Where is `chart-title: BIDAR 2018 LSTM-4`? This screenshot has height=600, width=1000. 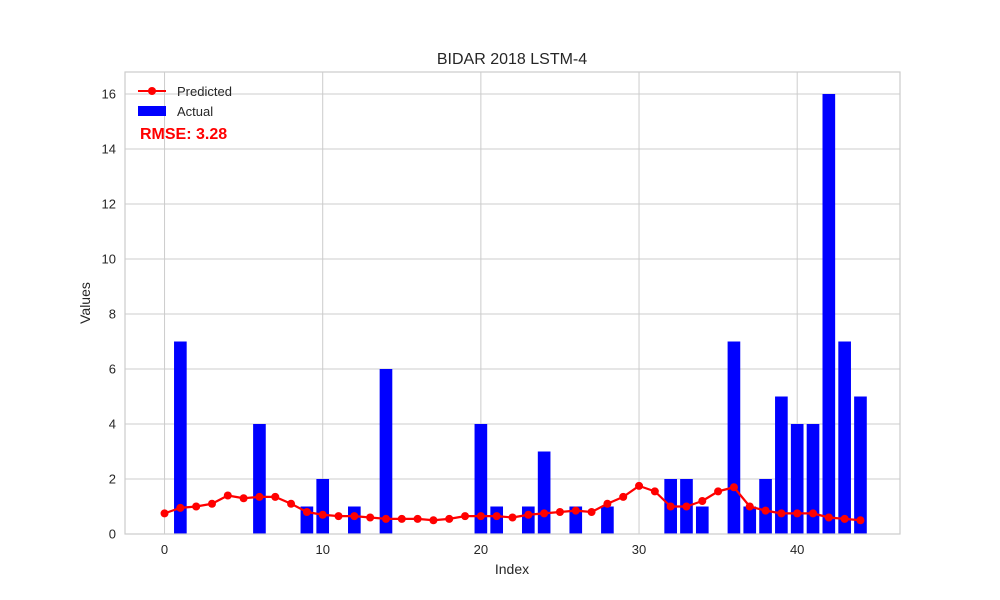
chart-title: BIDAR 2018 LSTM-4 is located at coordinates (512, 59).